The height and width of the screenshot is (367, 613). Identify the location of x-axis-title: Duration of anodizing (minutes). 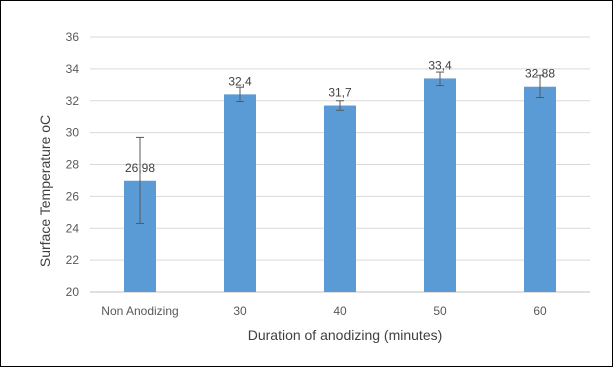
(345, 335).